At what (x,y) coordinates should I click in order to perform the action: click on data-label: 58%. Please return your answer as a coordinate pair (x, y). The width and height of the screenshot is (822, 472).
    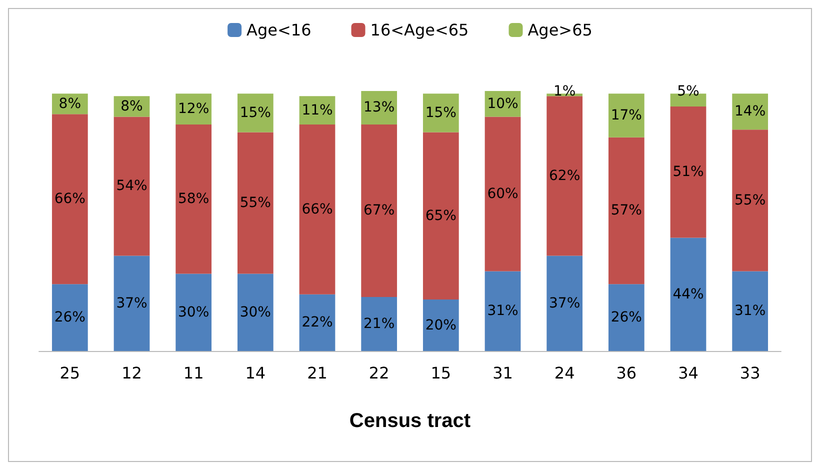
    Looking at the image, I should click on (194, 199).